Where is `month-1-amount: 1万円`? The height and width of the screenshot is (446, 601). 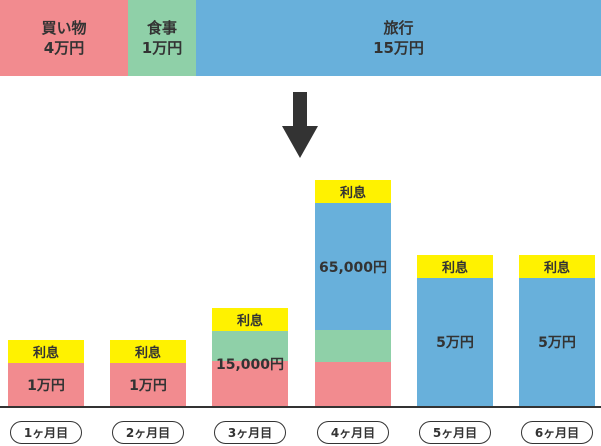 month-1-amount: 1万円 is located at coordinates (46, 385).